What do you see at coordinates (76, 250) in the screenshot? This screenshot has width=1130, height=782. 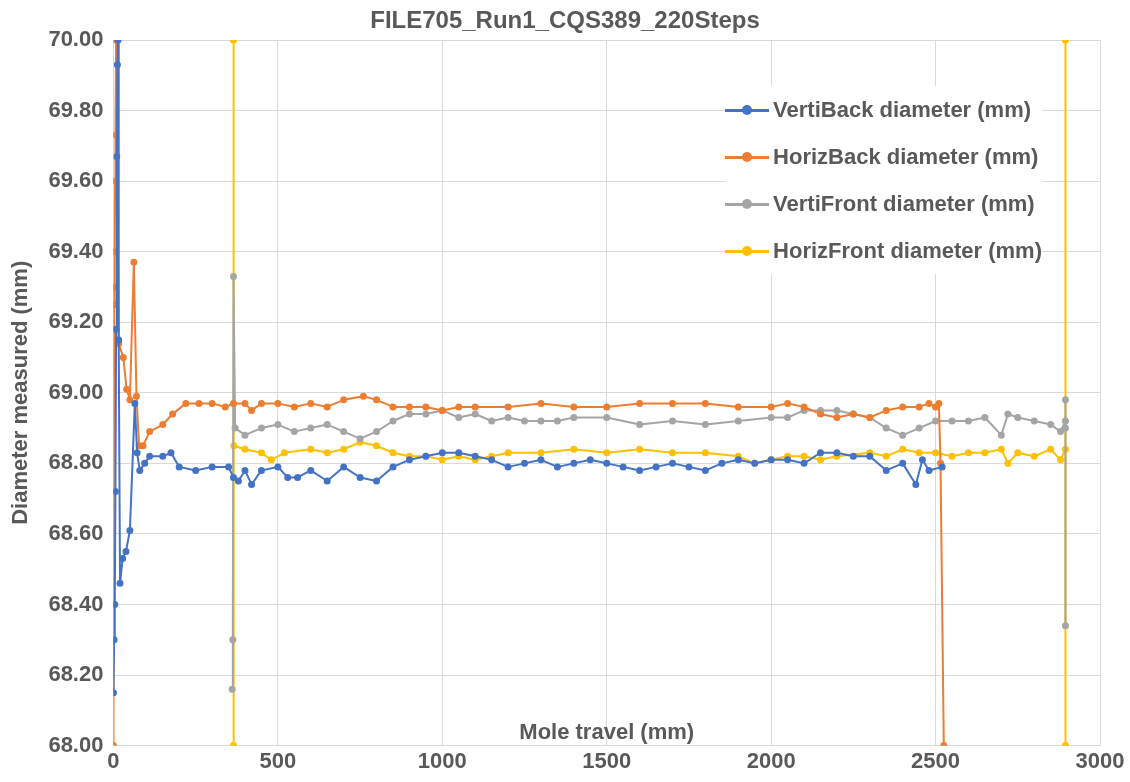 I see `y-tick-label: 69.40` at bounding box center [76, 250].